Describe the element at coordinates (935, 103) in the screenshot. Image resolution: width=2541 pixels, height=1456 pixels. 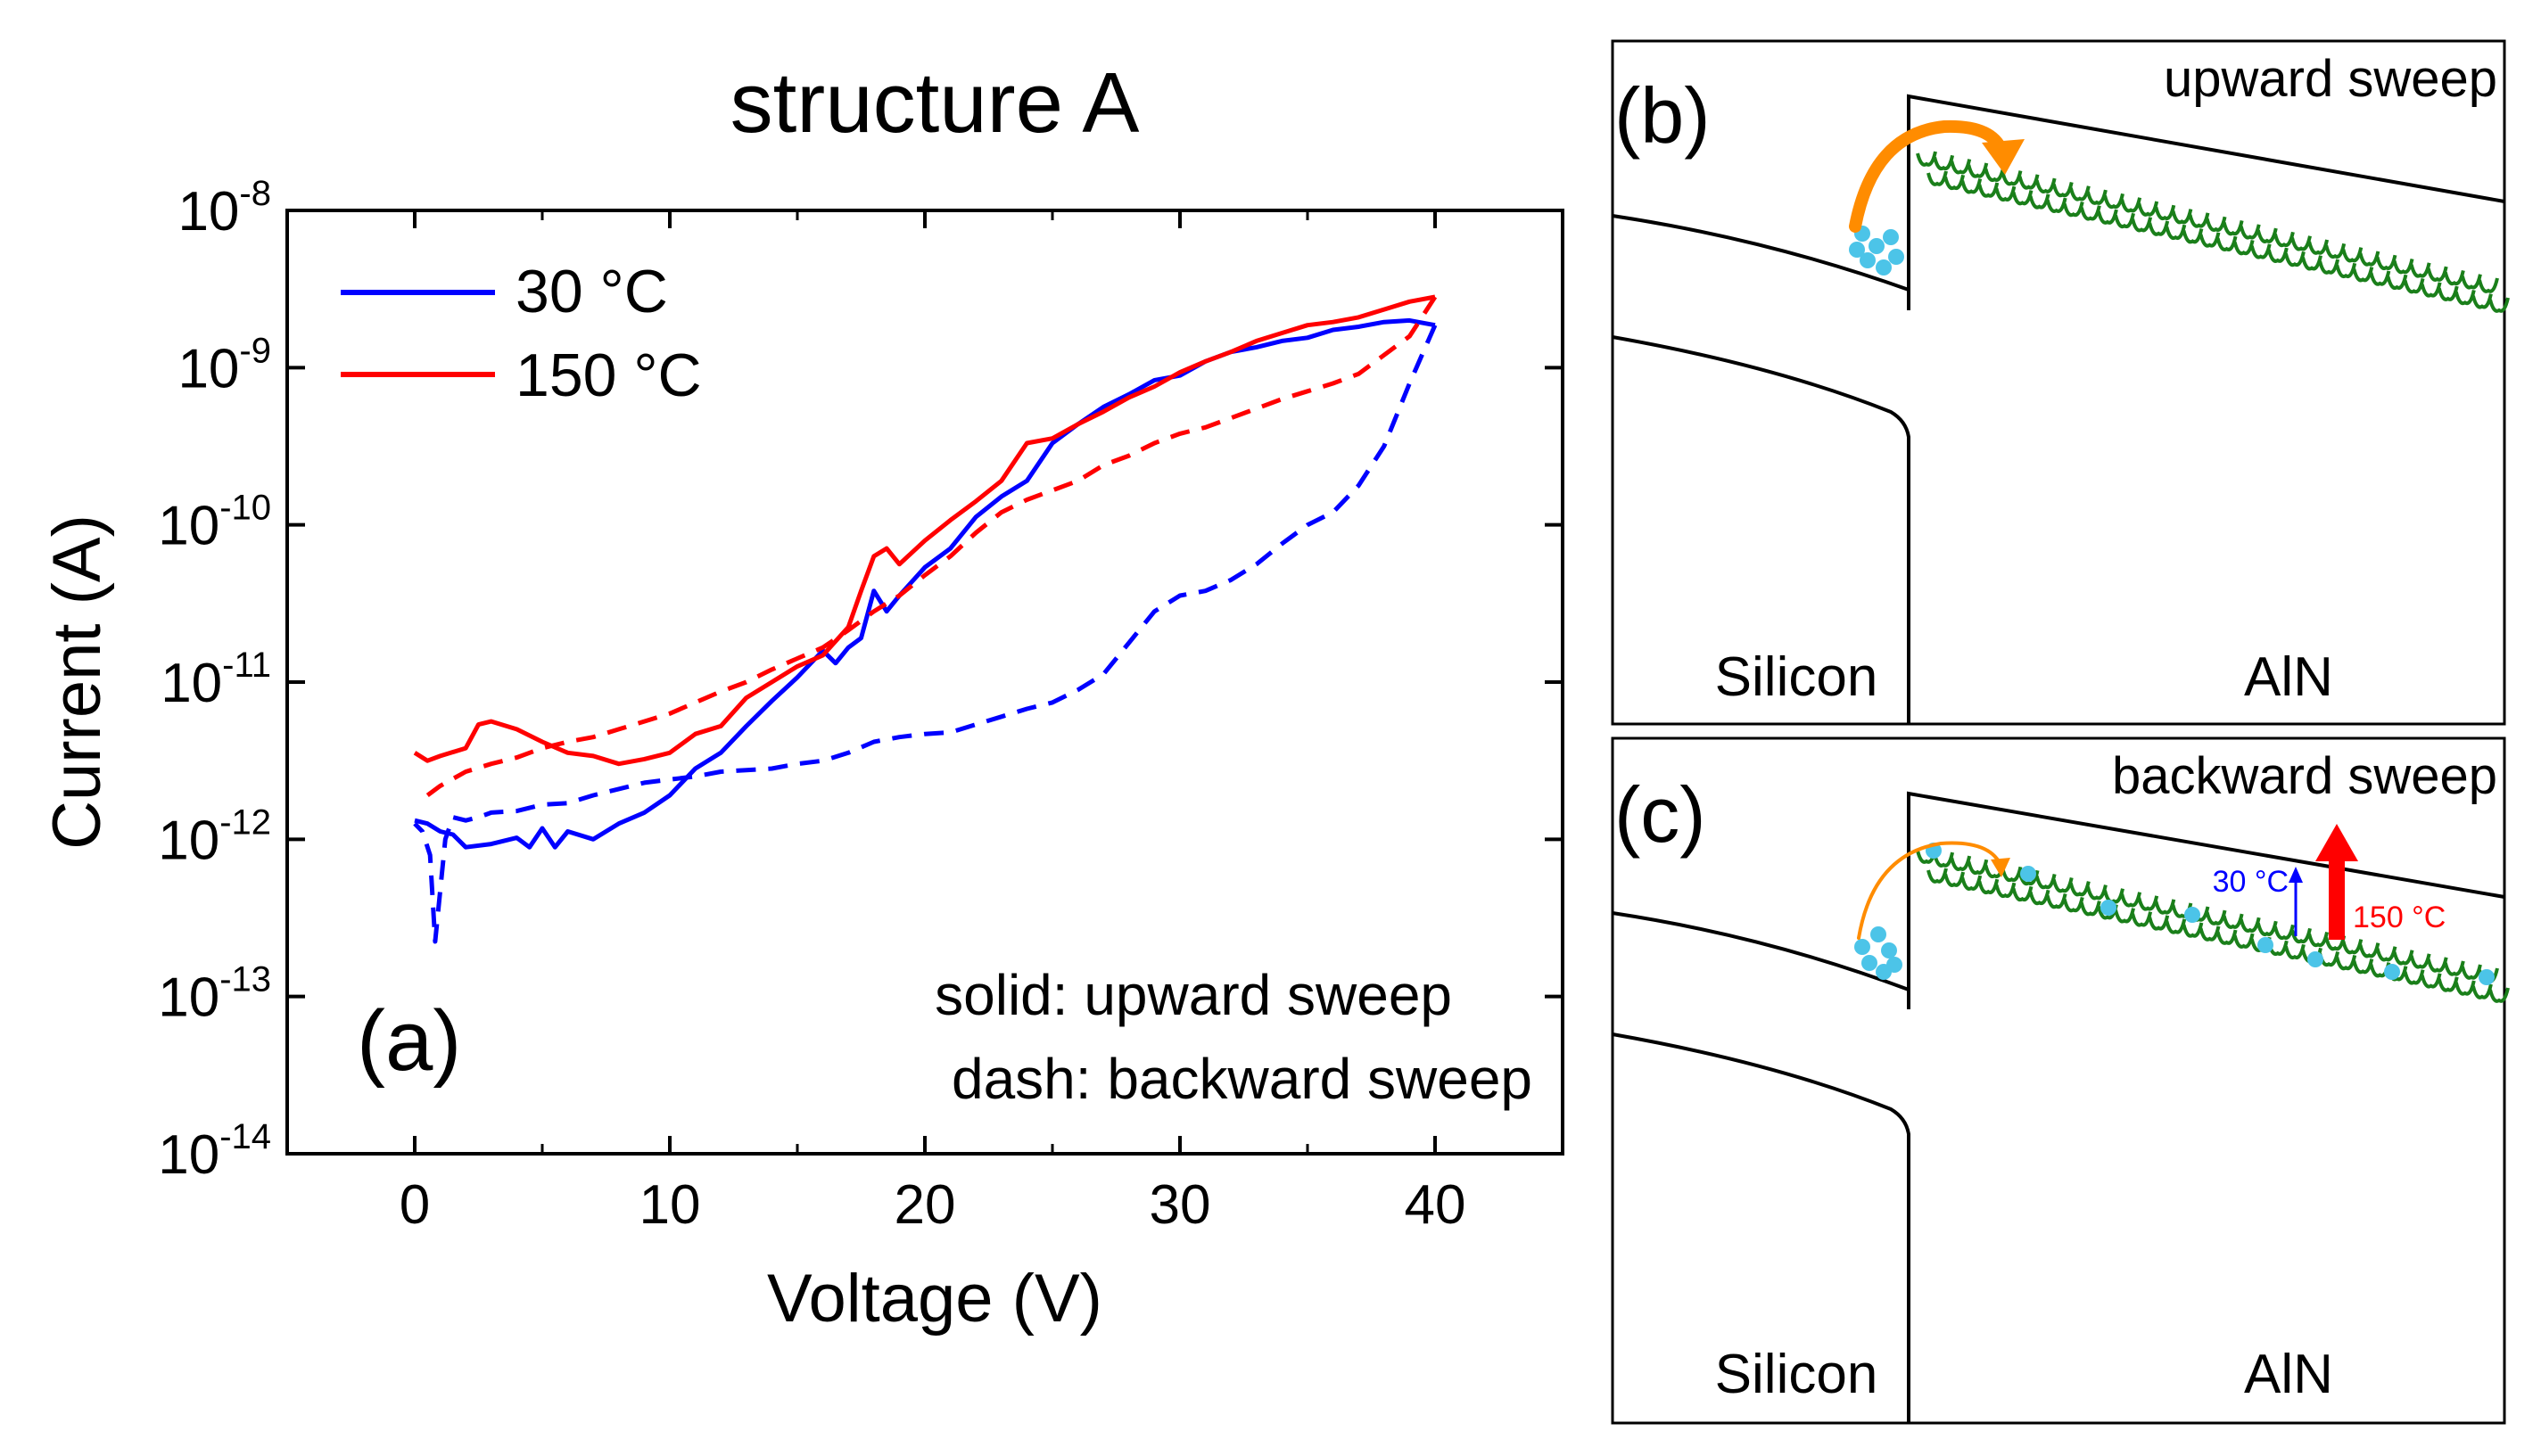
I see `chart-title: structure A` at that location.